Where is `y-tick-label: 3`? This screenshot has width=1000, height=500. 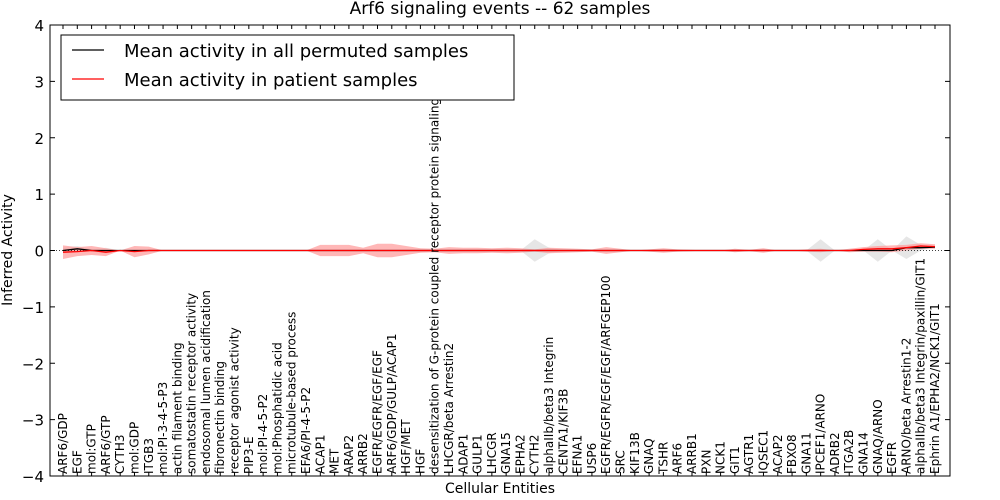
y-tick-label: 3 is located at coordinates (39, 82).